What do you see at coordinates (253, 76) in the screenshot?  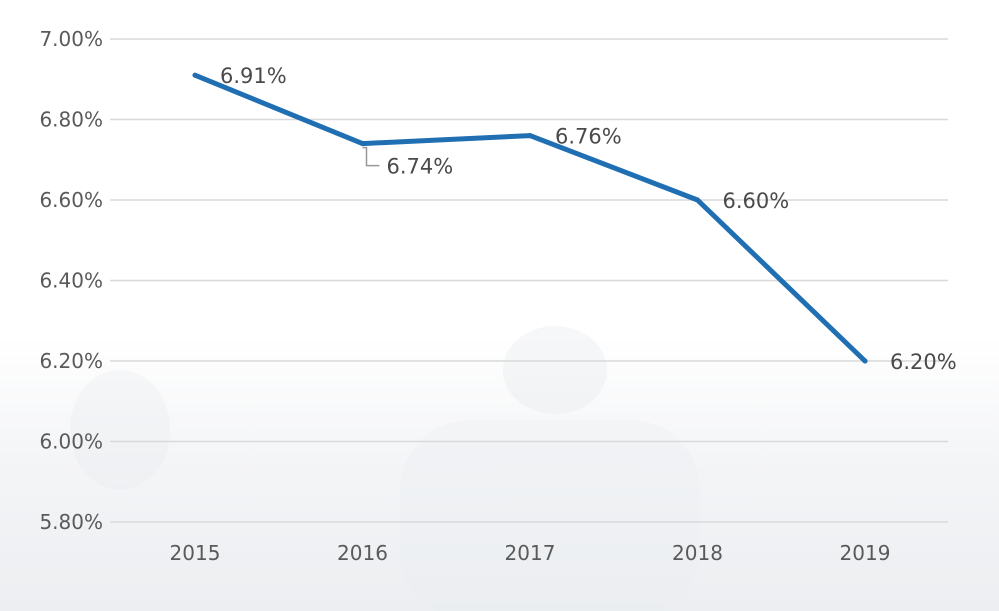 I see `data-label: 6.91%` at bounding box center [253, 76].